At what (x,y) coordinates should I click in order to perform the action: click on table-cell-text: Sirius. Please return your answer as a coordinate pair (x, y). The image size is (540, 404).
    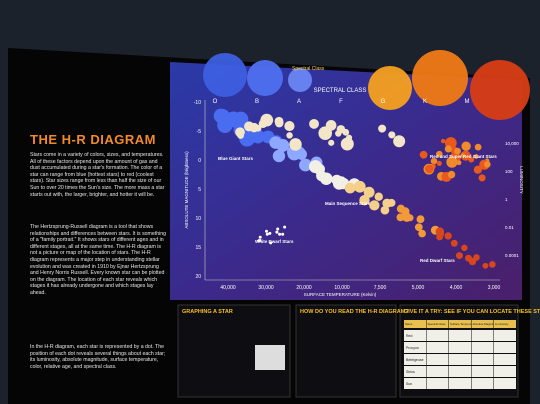
    Looking at the image, I should click on (410, 372).